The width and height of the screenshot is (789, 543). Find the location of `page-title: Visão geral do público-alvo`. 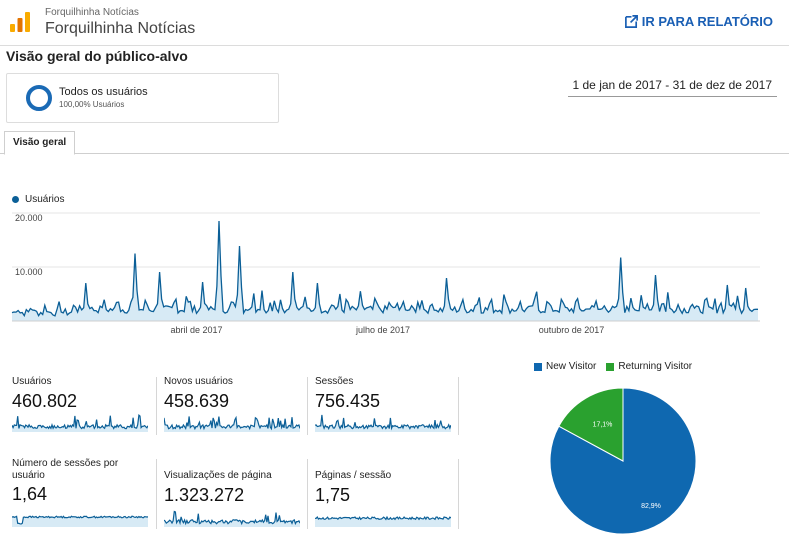

page-title: Visão geral do público-alvo is located at coordinates (97, 56).